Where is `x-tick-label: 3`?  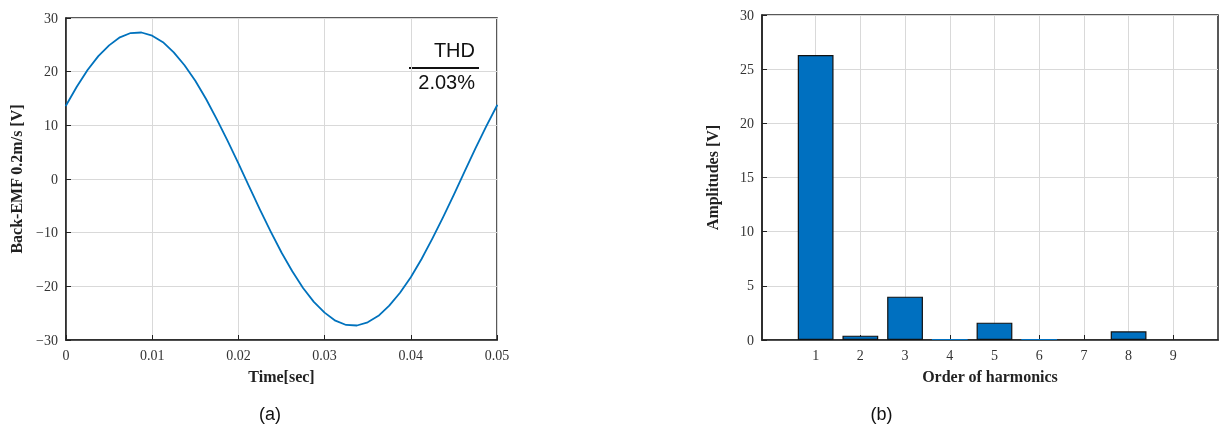
x-tick-label: 3 is located at coordinates (905, 355).